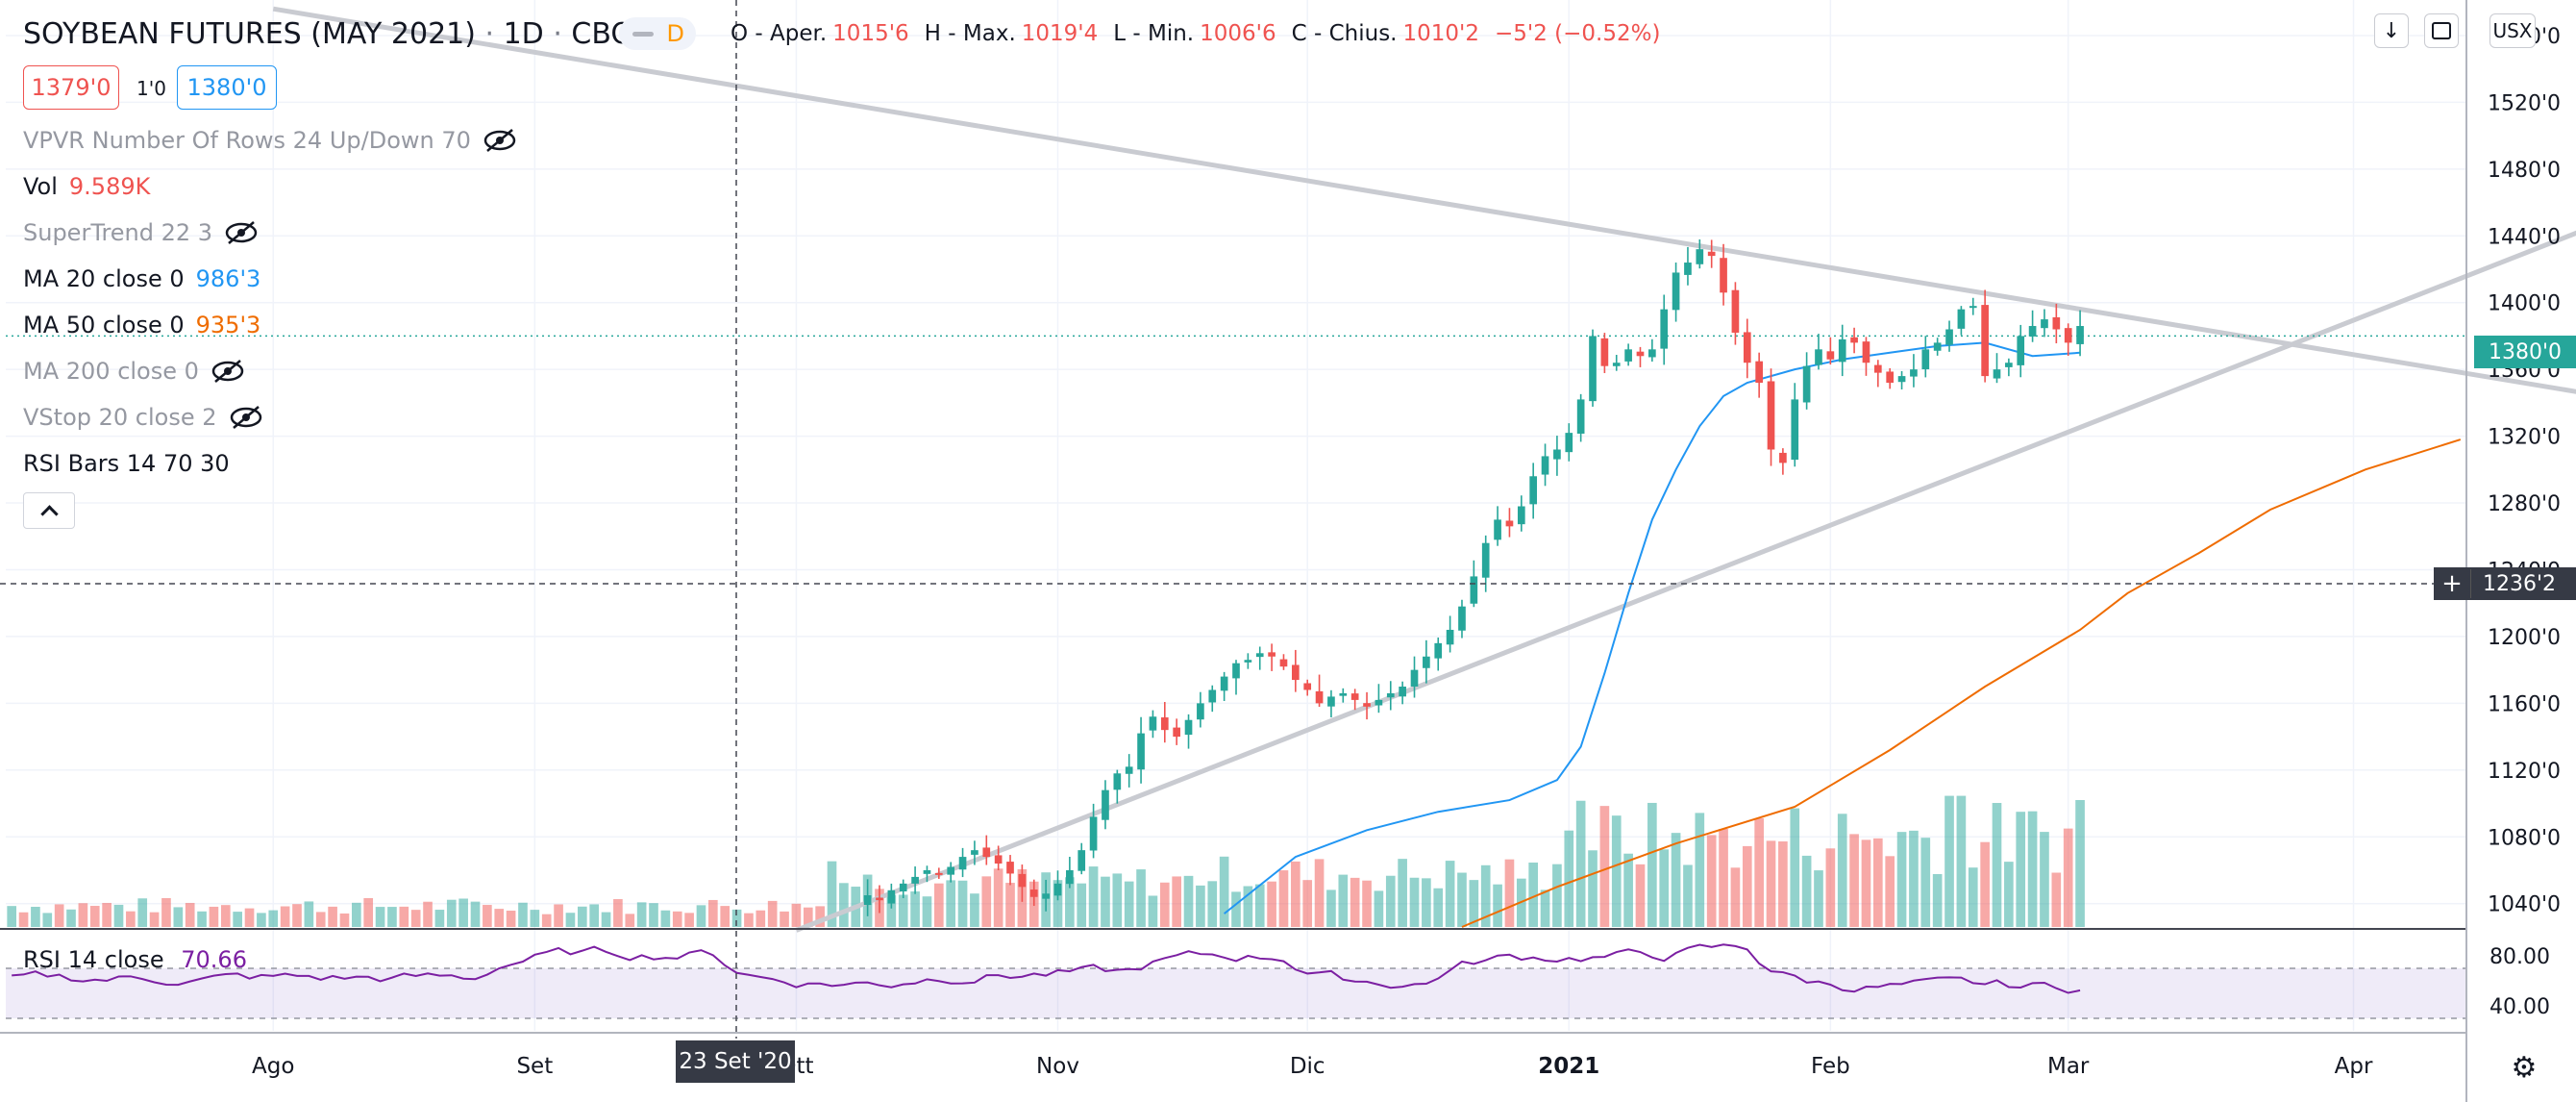 The height and width of the screenshot is (1102, 2576). Describe the element at coordinates (1344, 33) in the screenshot. I see `close-label: C - Chius.` at that location.